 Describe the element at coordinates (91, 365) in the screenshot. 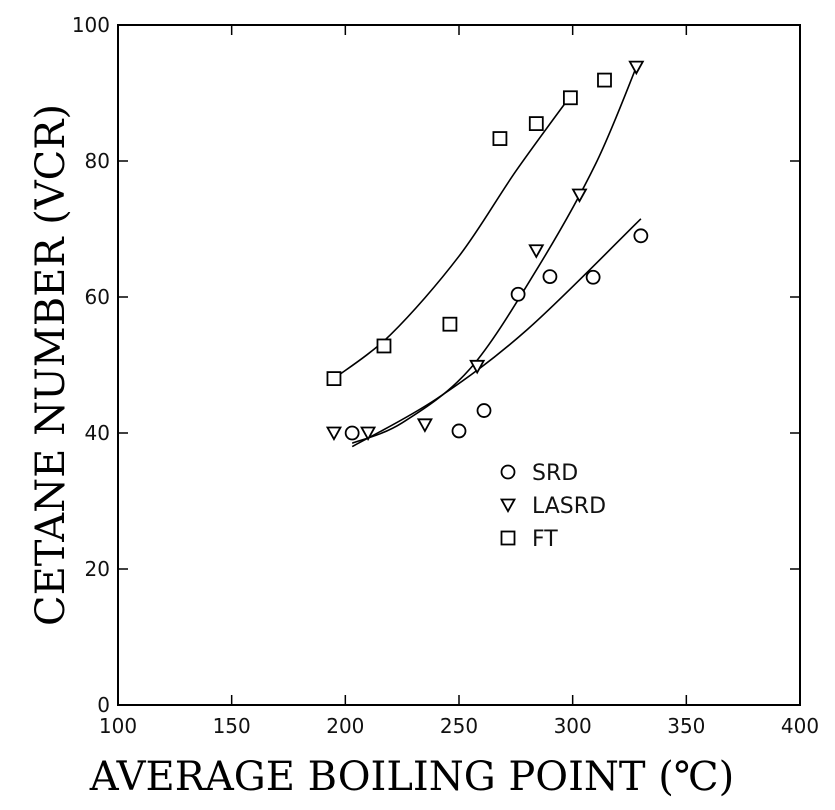

I see `y-tick-labels: 0 20 40 60 80 100` at that location.